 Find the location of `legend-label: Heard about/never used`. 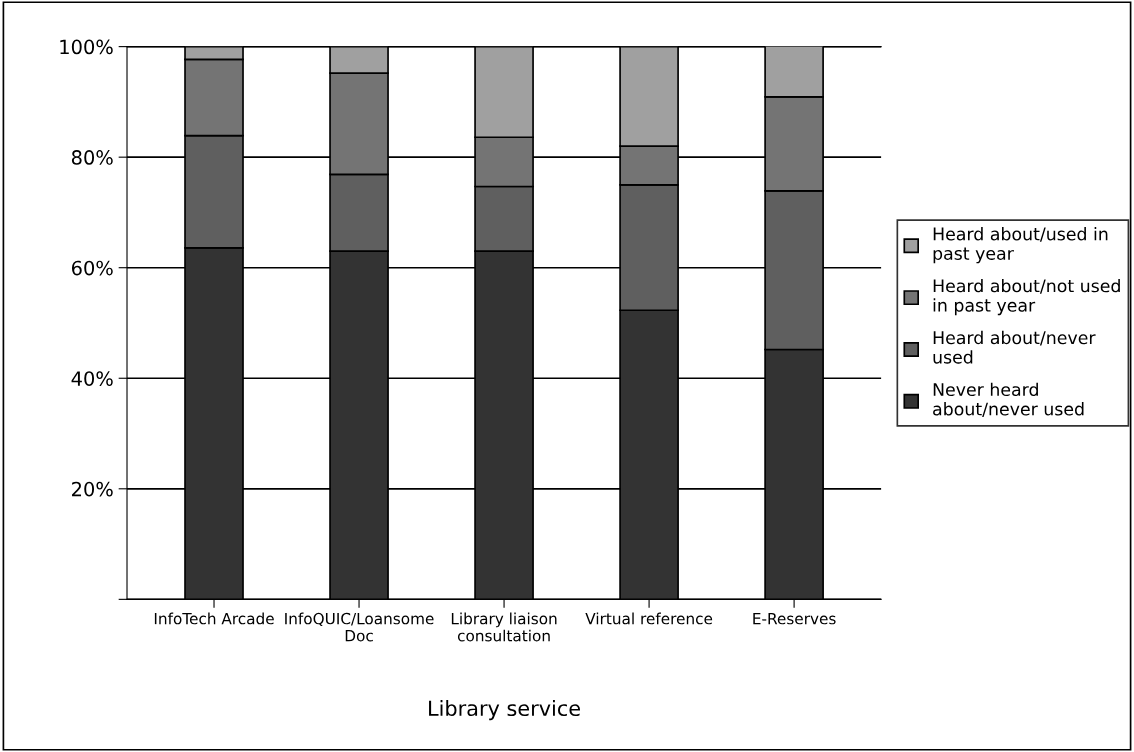

legend-label: Heard about/never used is located at coordinates (1014, 347).